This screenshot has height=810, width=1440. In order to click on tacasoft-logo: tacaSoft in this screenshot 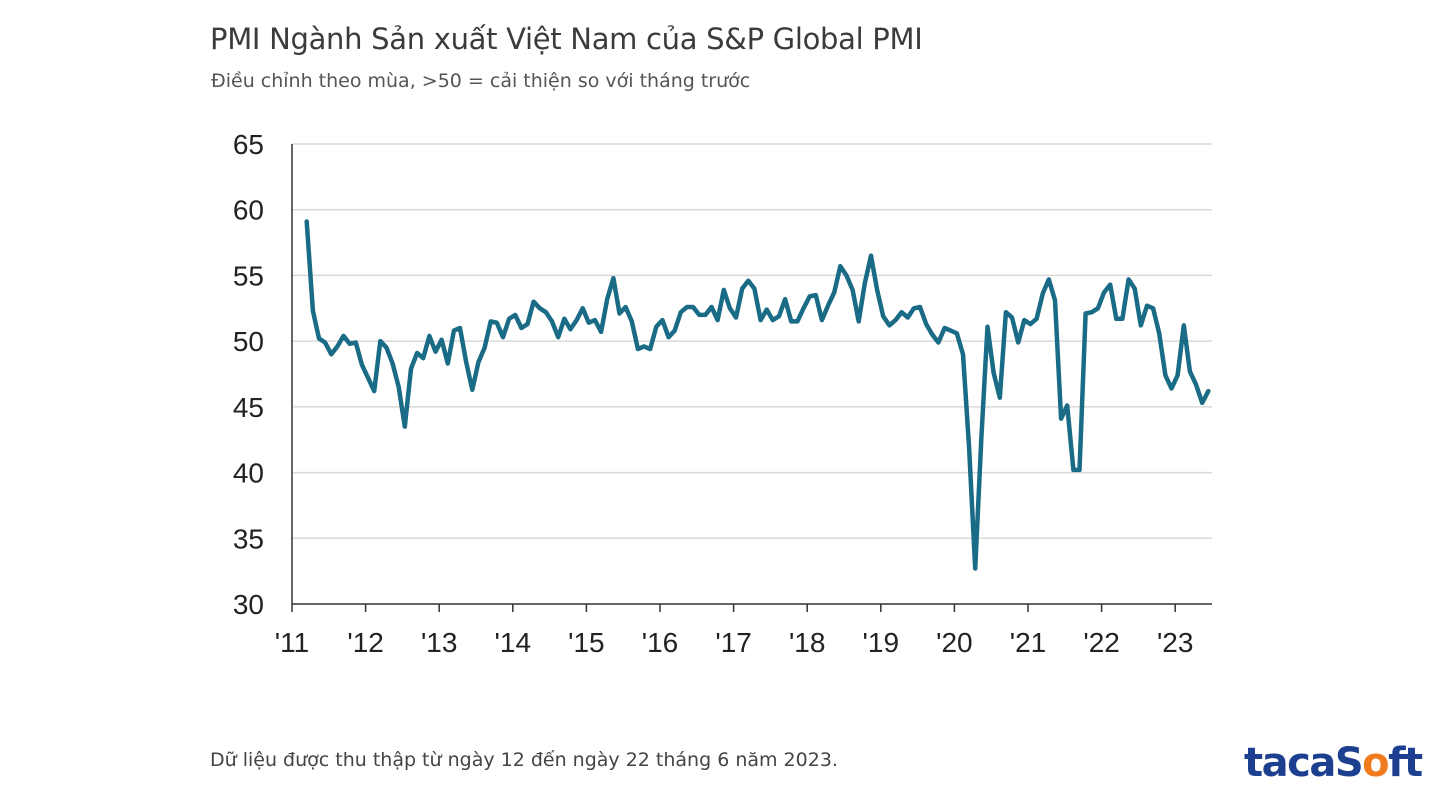, I will do `click(1333, 763)`.